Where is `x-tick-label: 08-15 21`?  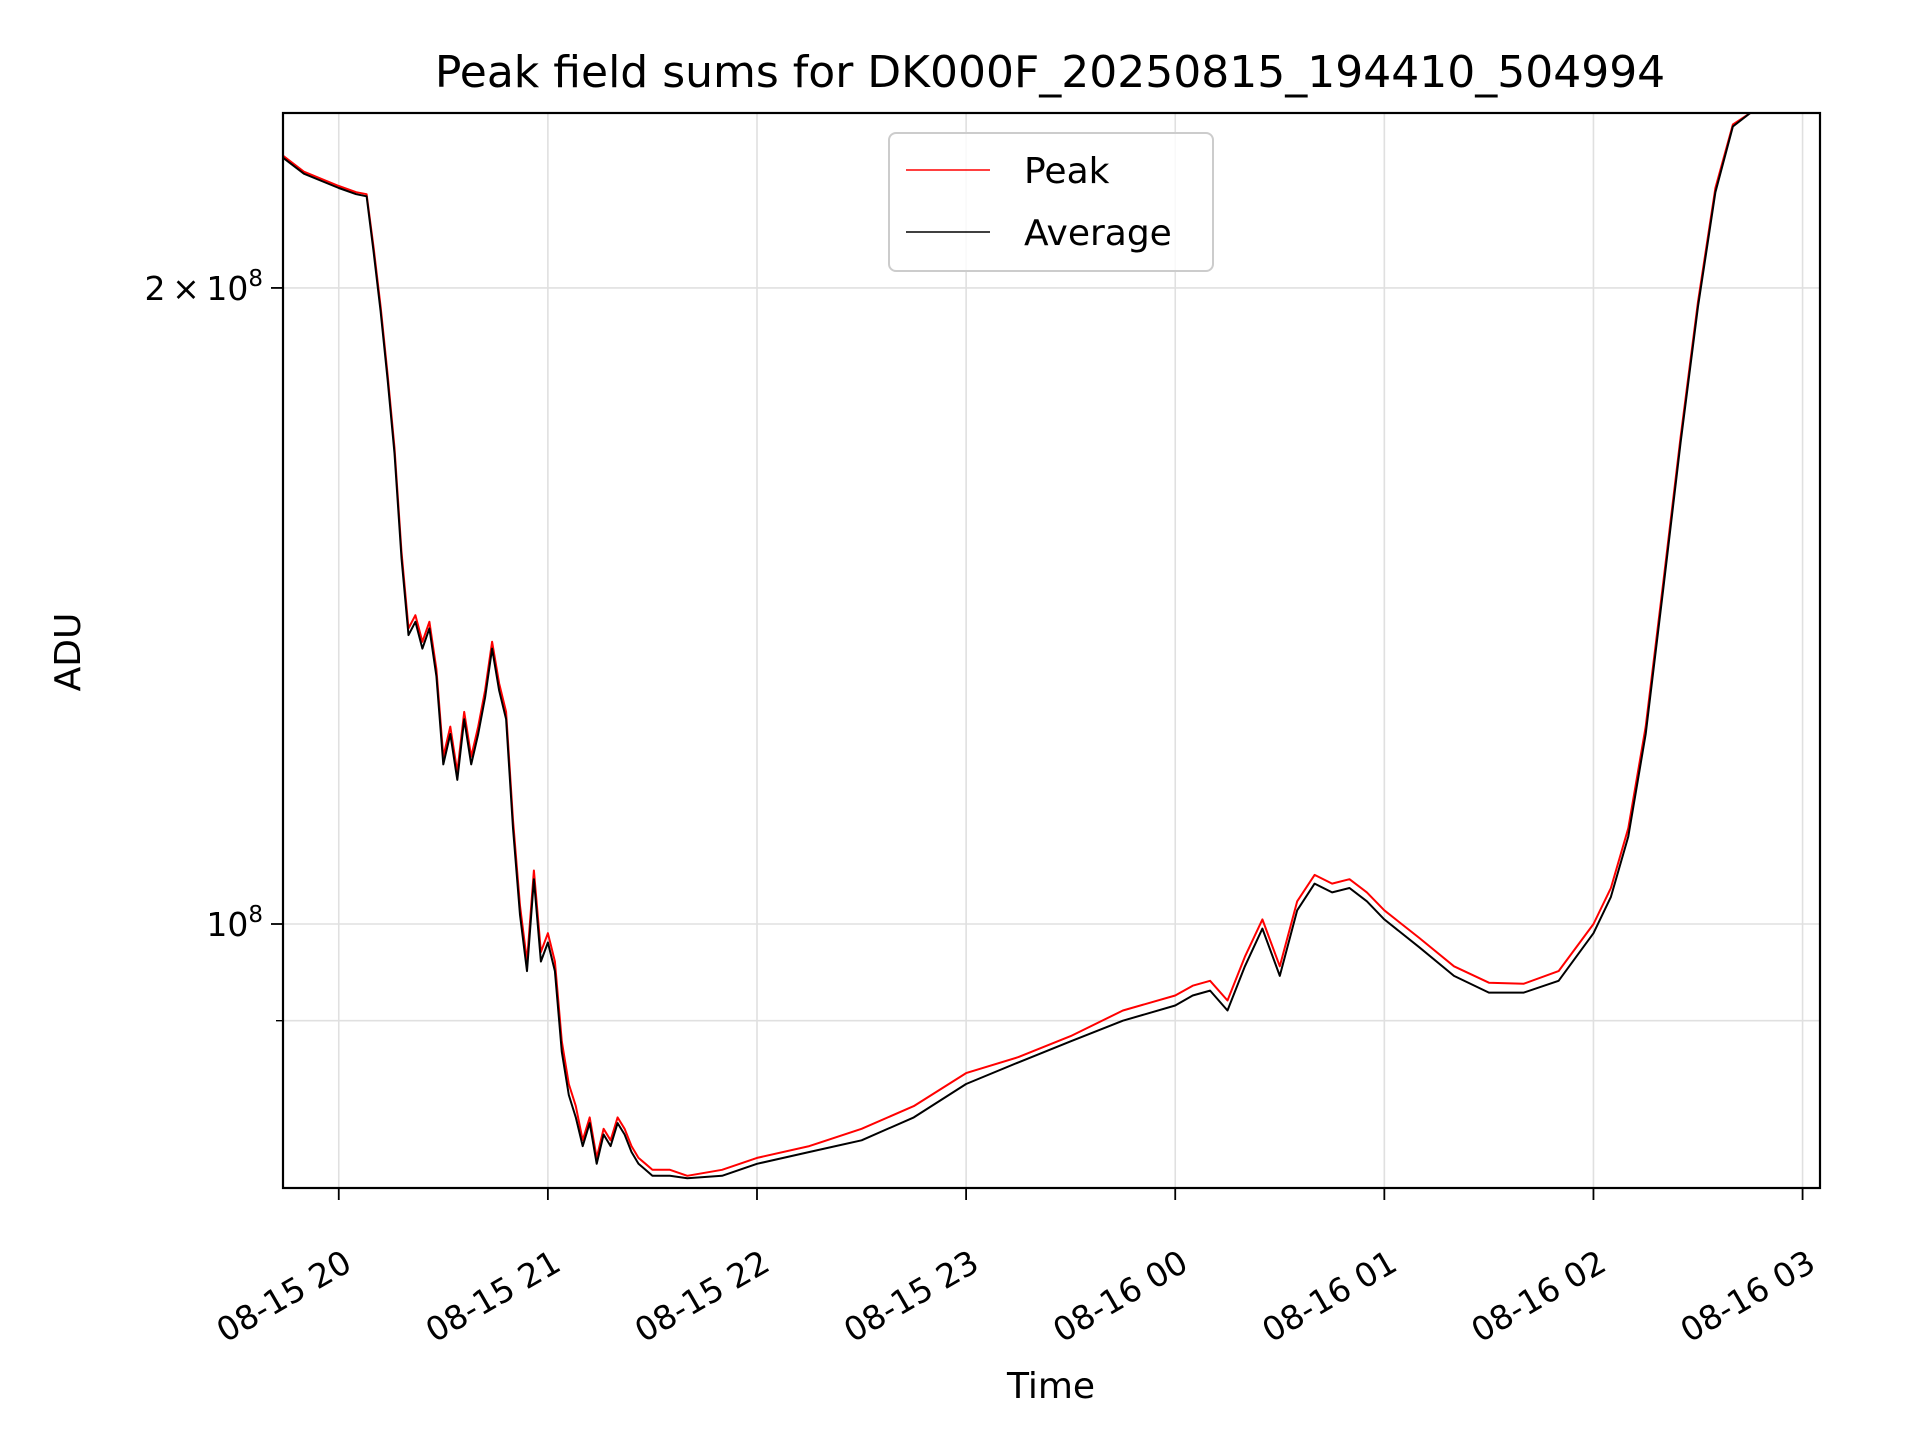
x-tick-label: 08-15 21 is located at coordinates (493, 1296).